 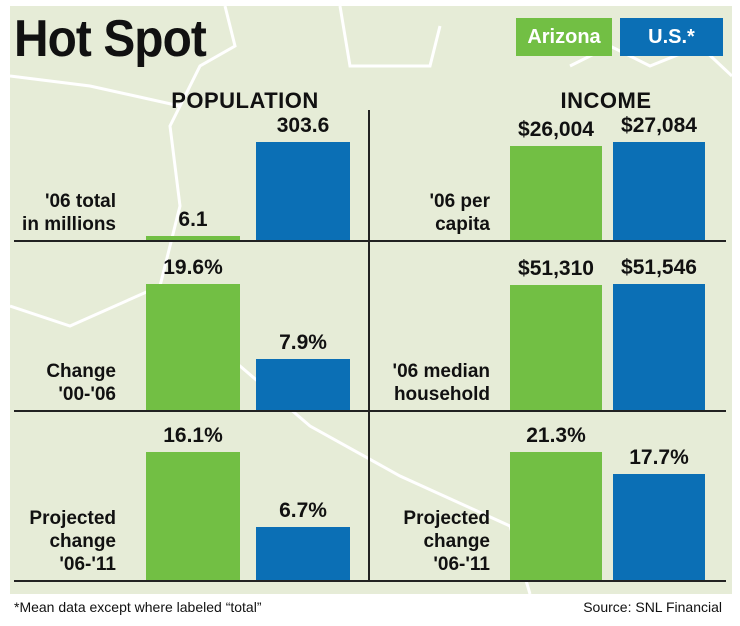 I want to click on section-title-population: POPULATION, so click(x=245, y=100).